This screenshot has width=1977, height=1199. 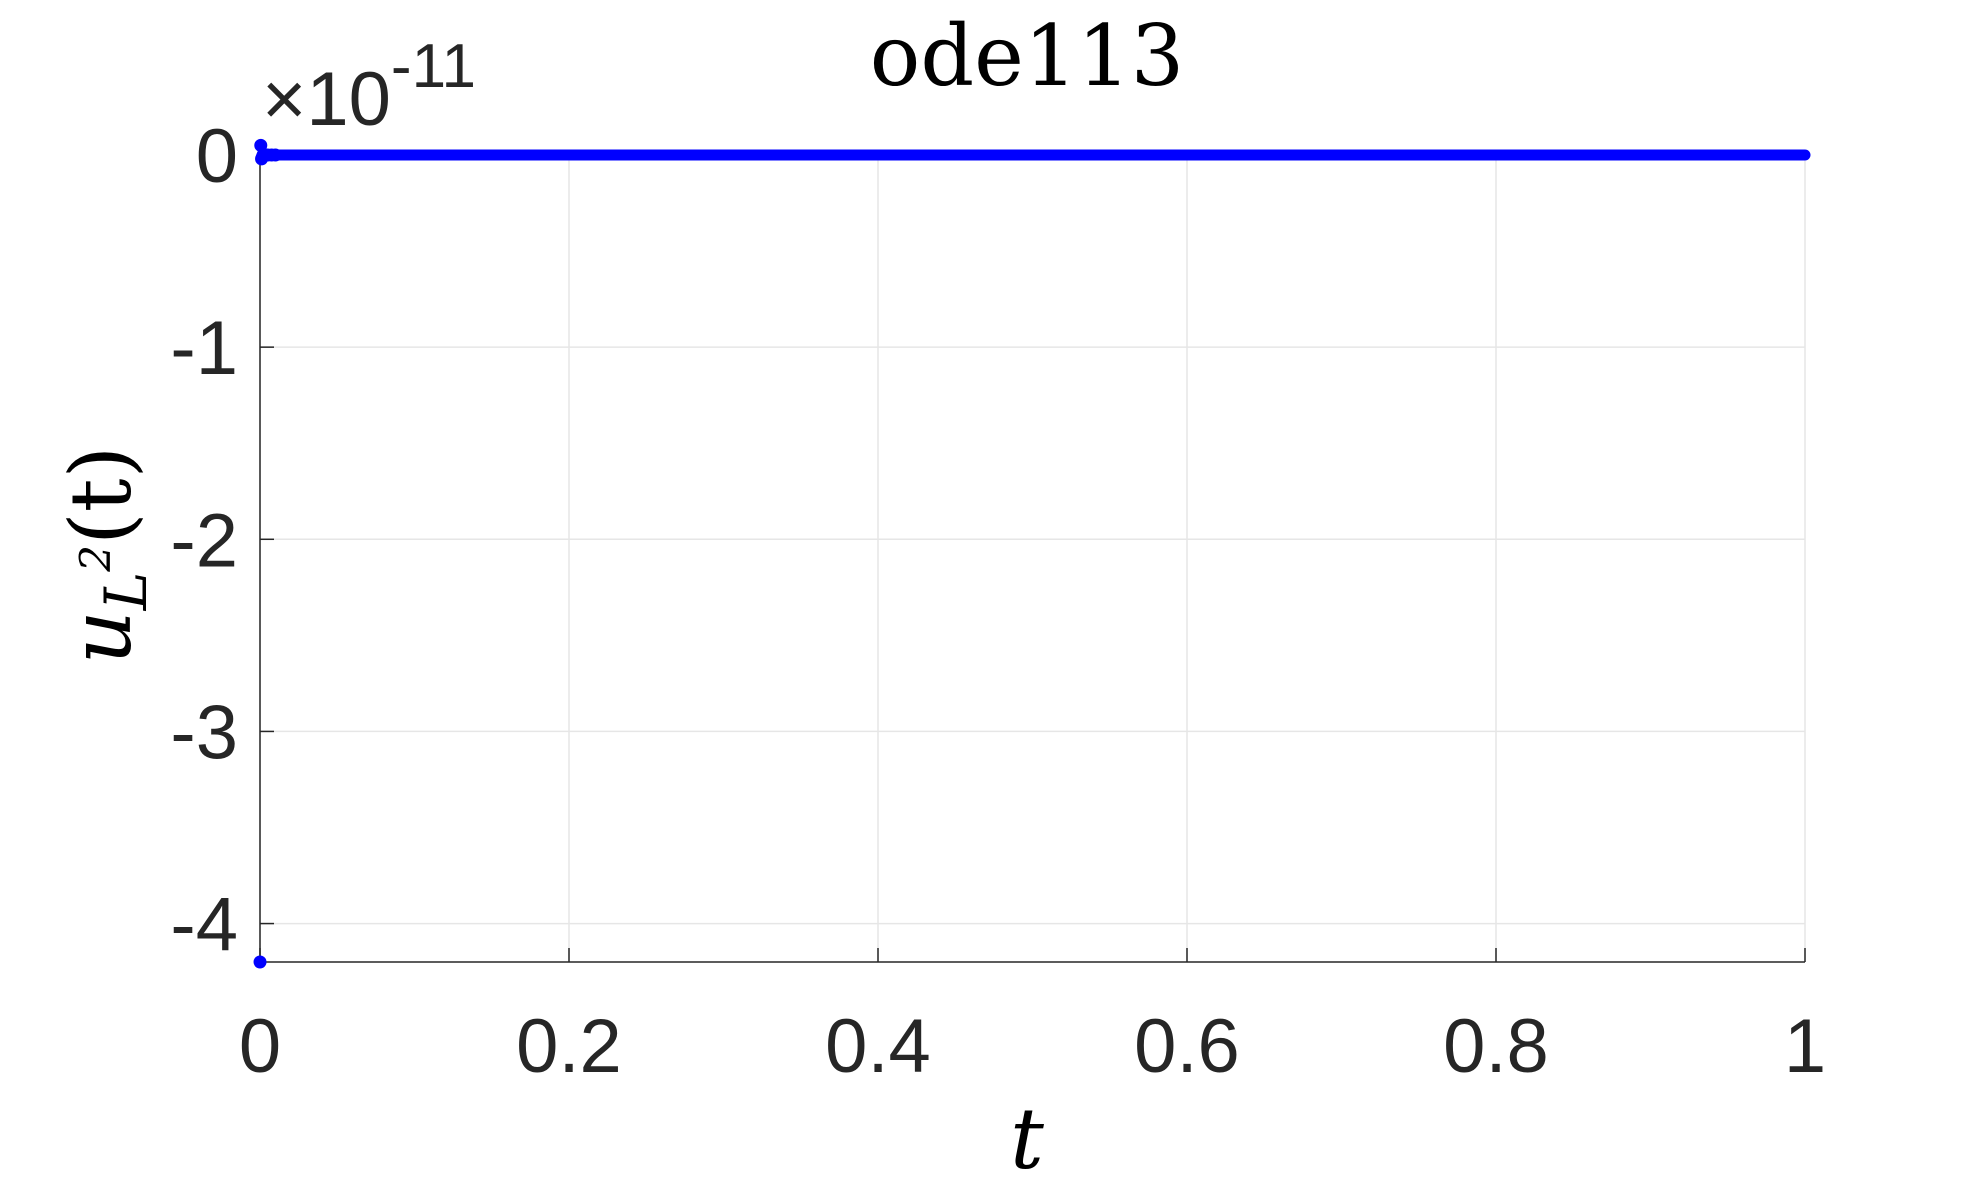 I want to click on x-tick-label: 0.2, so click(x=569, y=1046).